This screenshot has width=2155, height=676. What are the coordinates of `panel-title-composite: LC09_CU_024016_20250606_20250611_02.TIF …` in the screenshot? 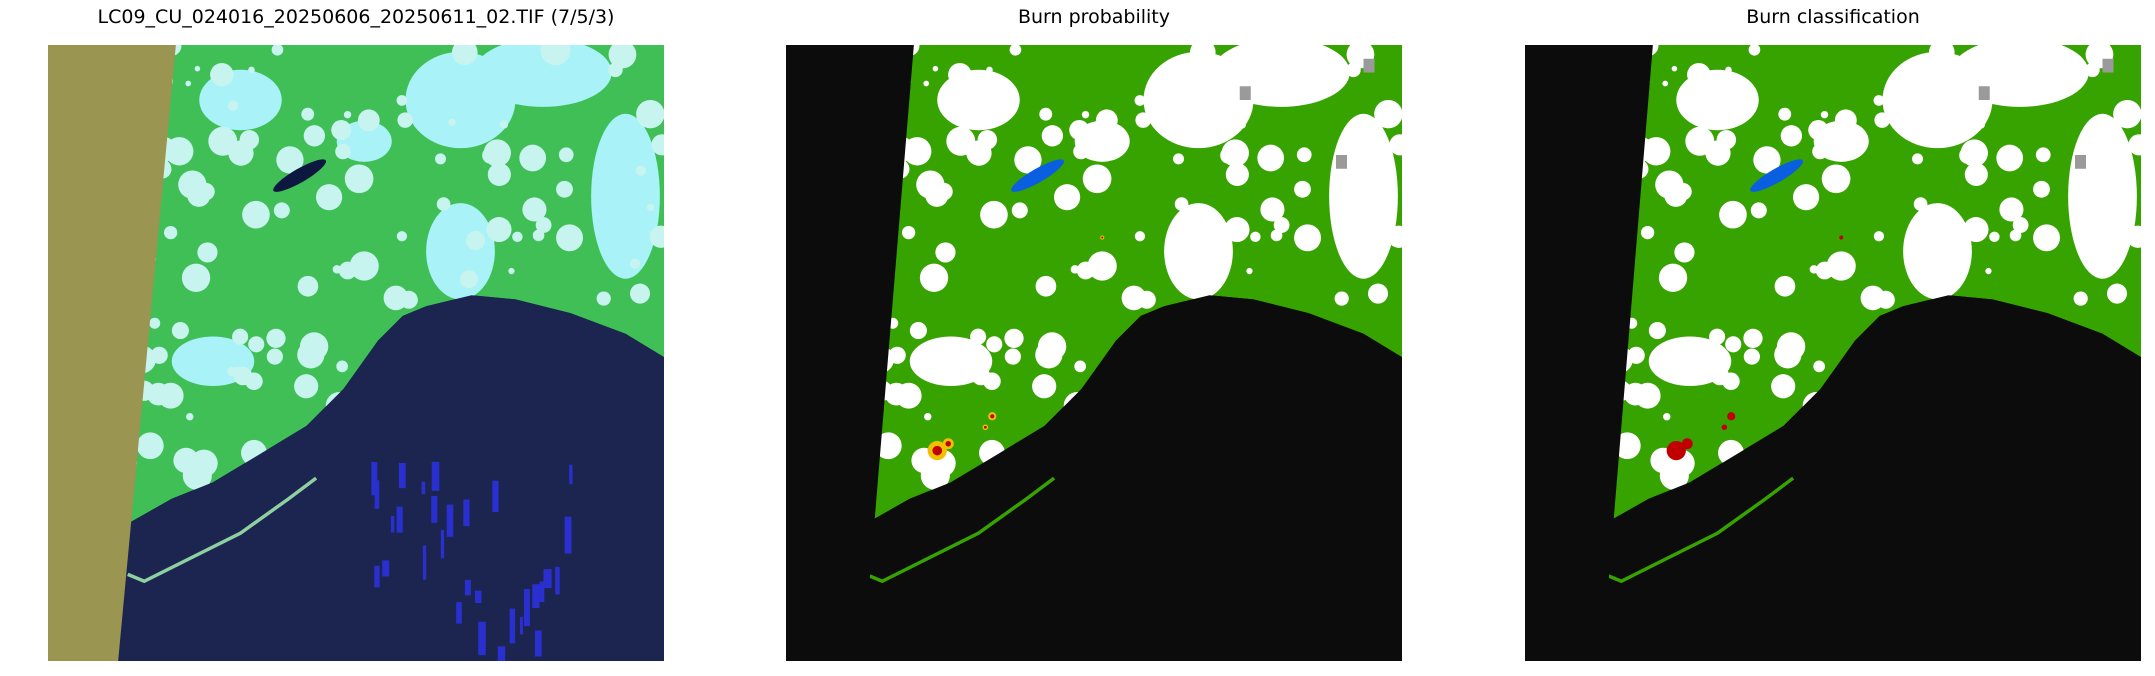 It's located at (356, 17).